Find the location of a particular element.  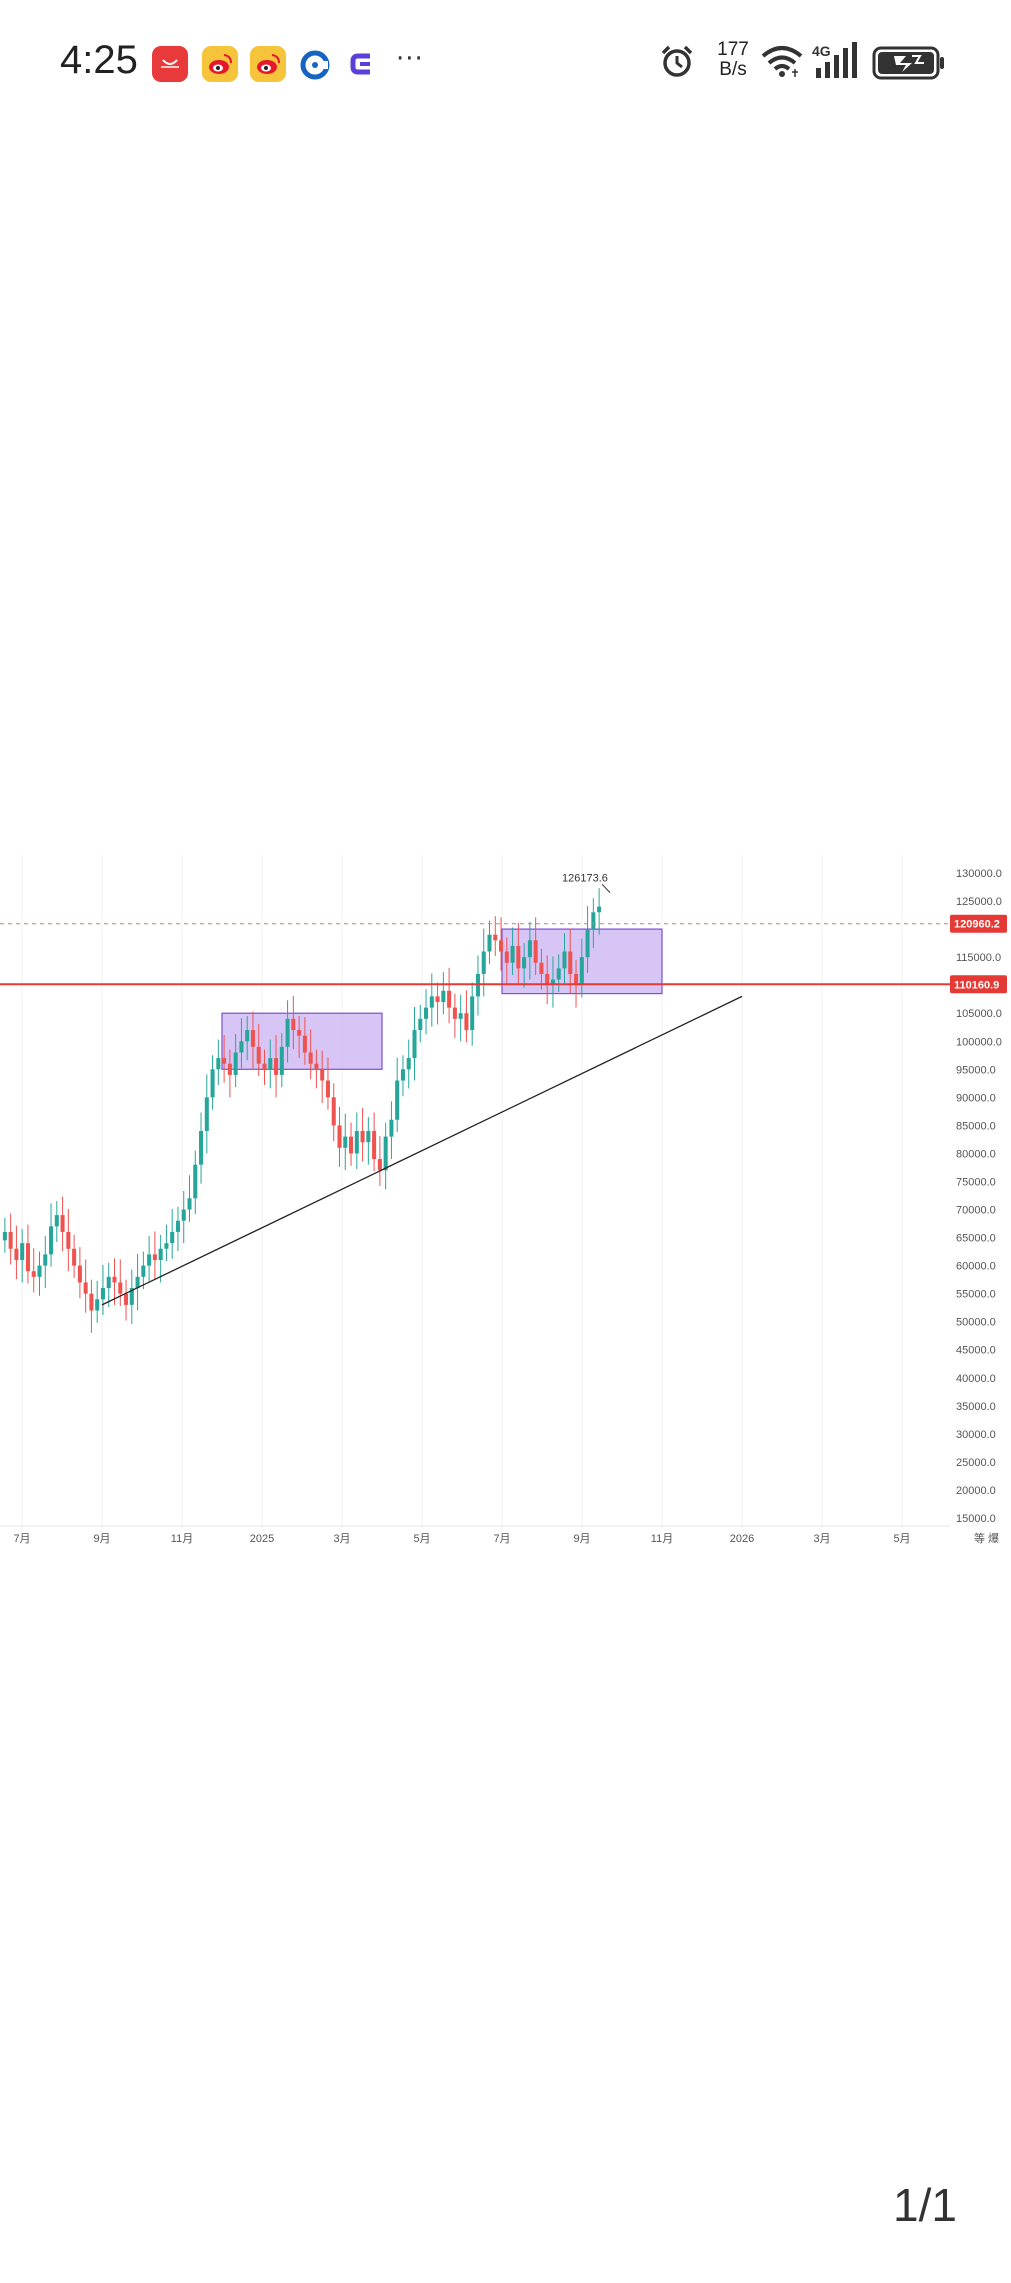

battery-charging-icon is located at coordinates (909, 65).